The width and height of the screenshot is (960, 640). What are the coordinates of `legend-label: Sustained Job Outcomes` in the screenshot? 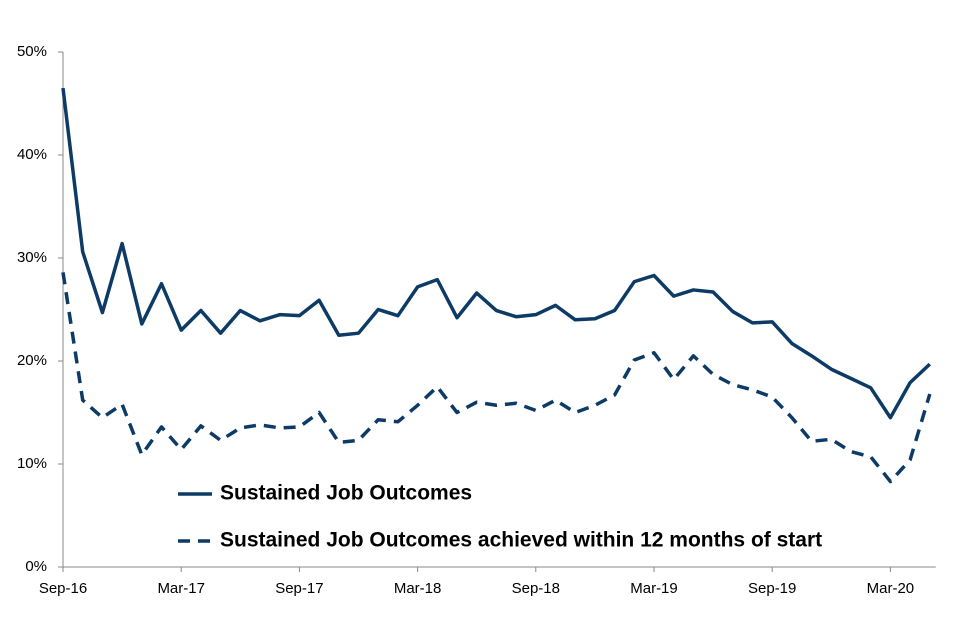 It's located at (346, 493).